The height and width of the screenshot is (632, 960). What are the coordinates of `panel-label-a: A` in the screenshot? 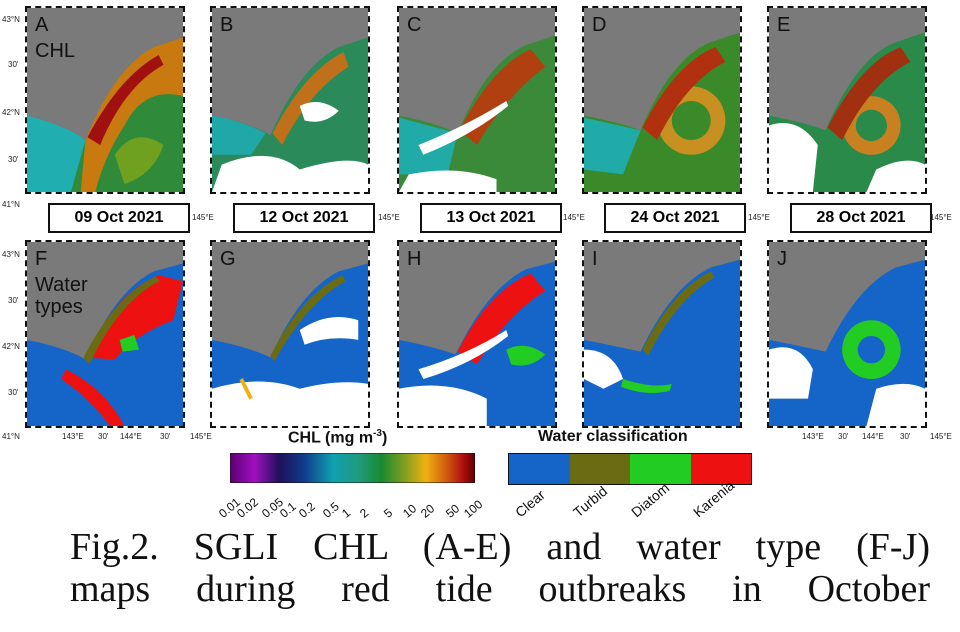 It's located at (42, 25).